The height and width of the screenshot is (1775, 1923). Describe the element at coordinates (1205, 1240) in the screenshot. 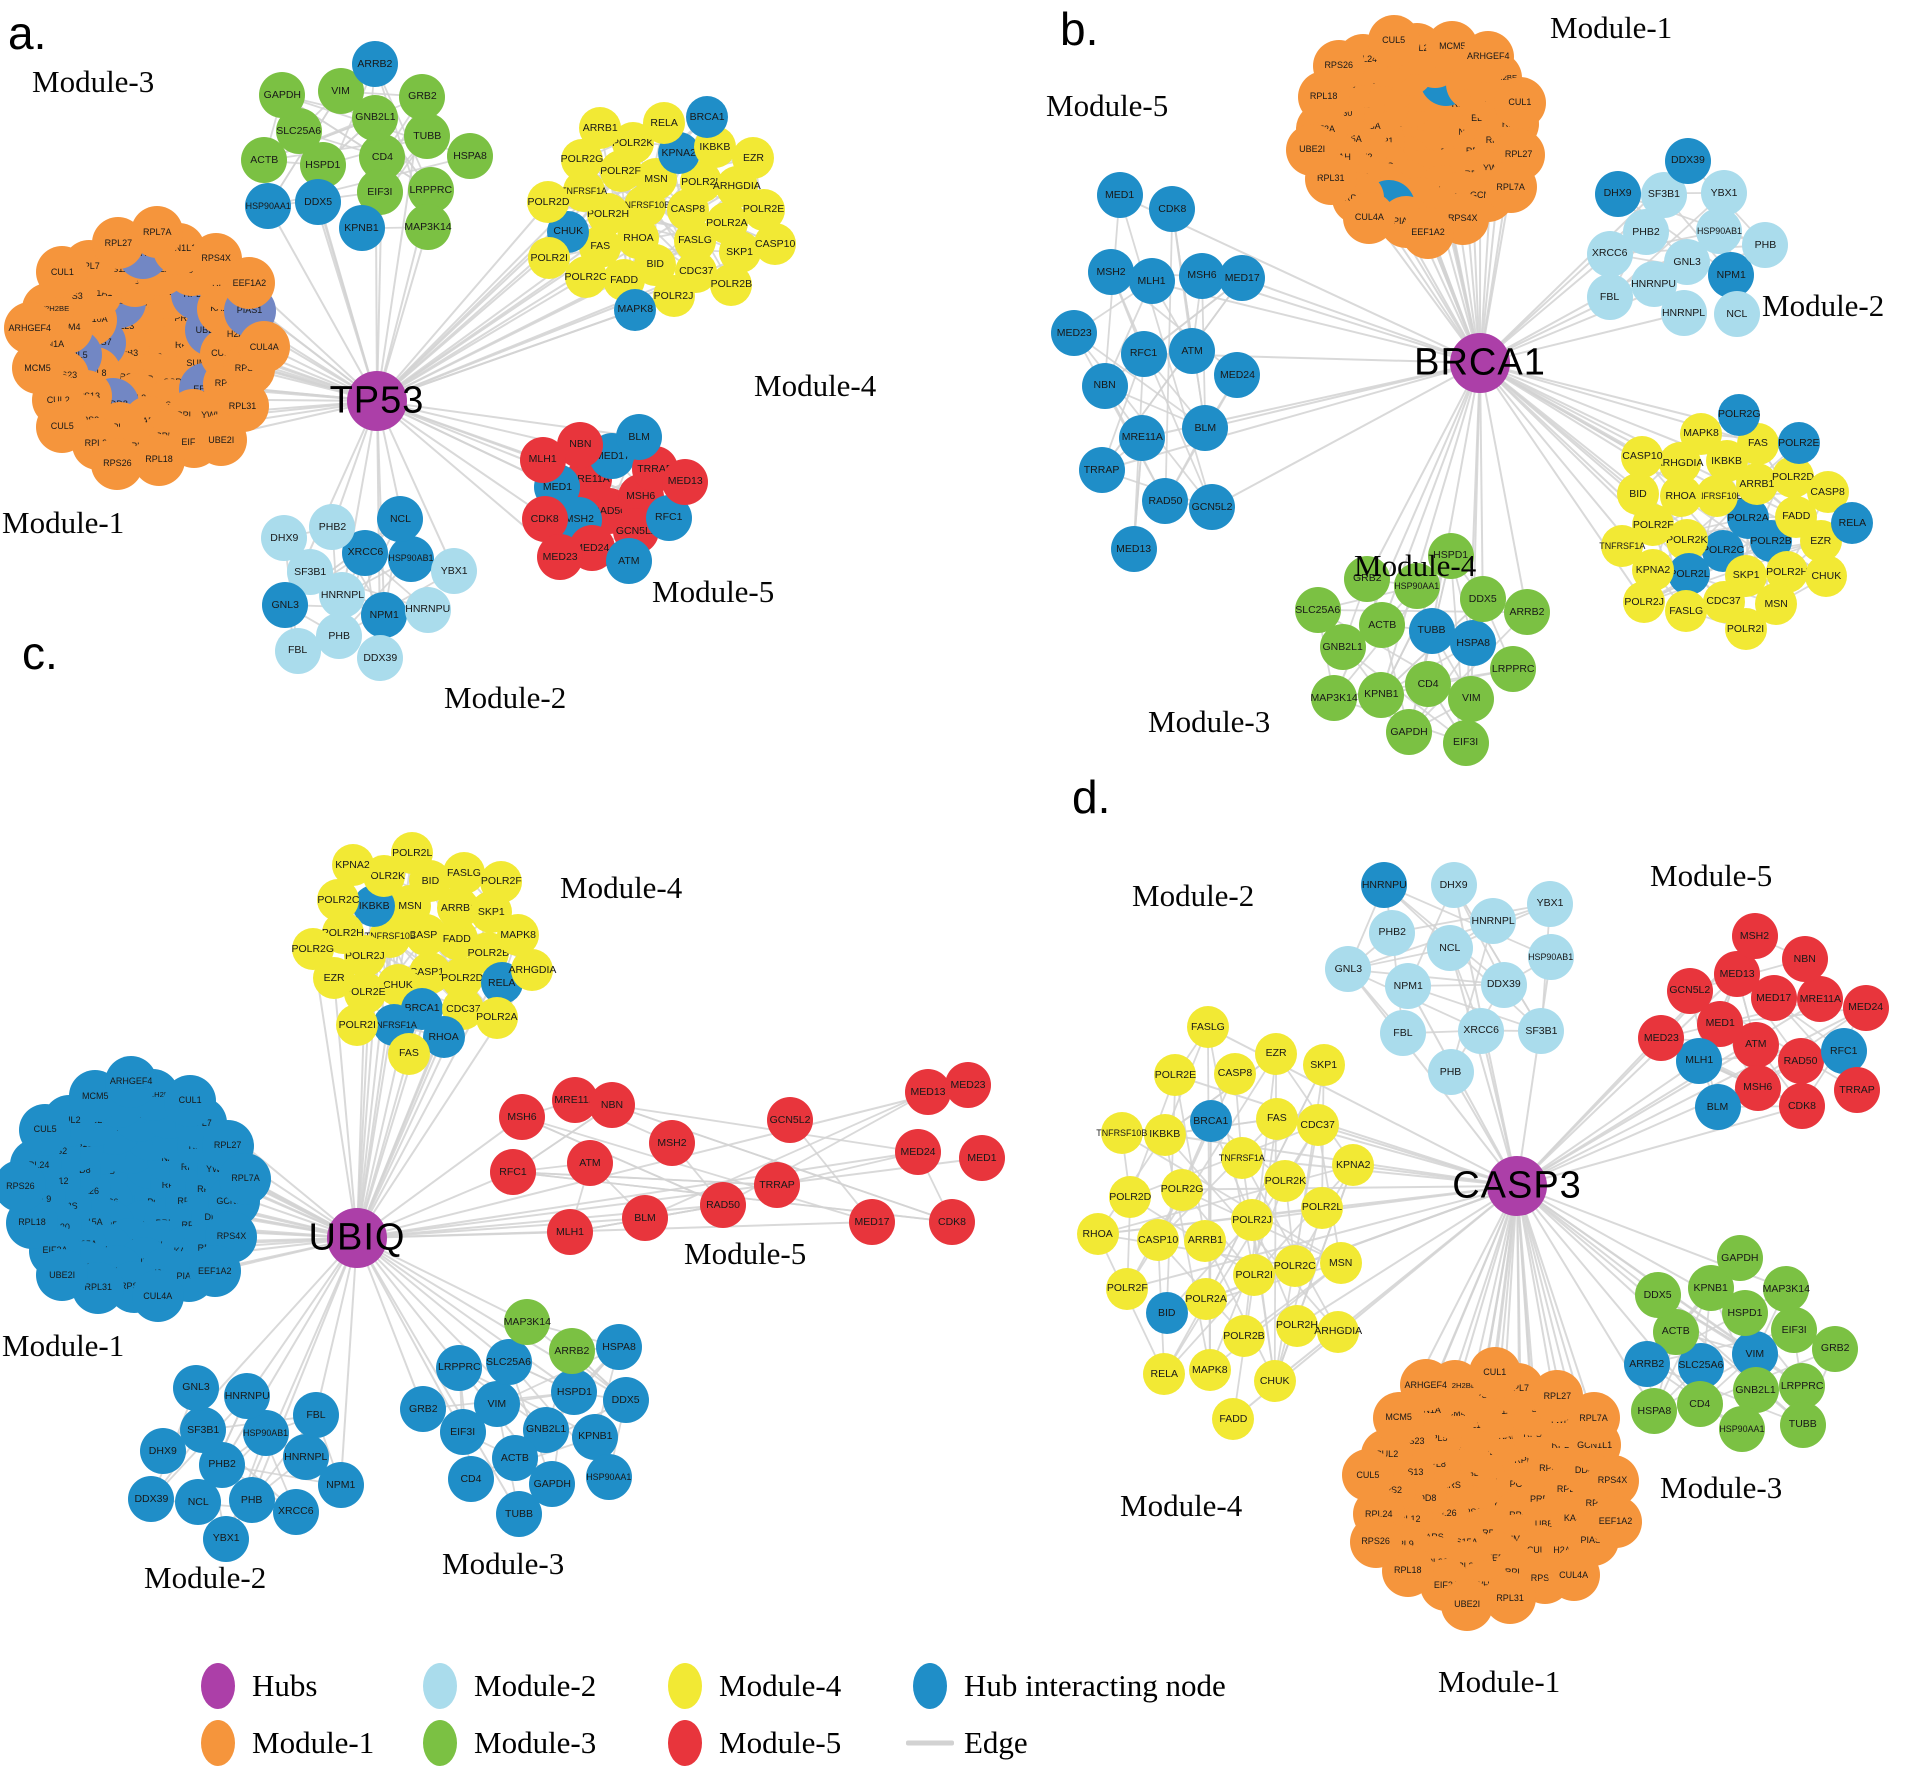

I see `node-arrb1: ARRB1` at that location.